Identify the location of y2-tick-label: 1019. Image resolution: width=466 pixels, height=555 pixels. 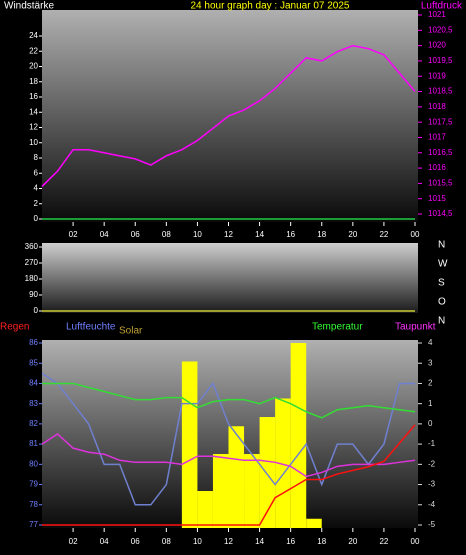
(437, 75).